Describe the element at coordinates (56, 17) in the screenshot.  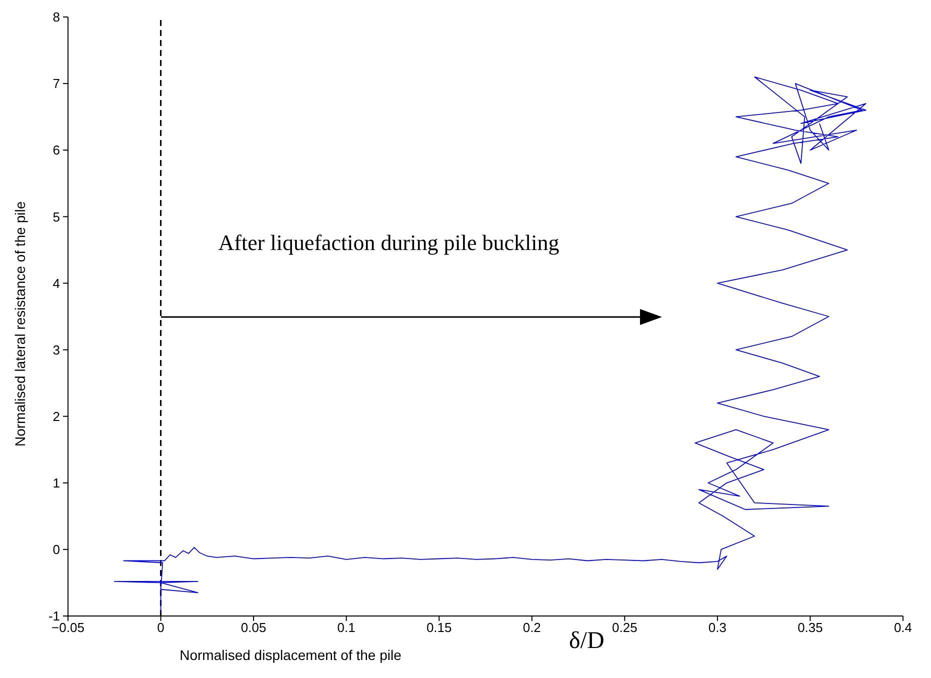
I see `y-tick-label: 8` at that location.